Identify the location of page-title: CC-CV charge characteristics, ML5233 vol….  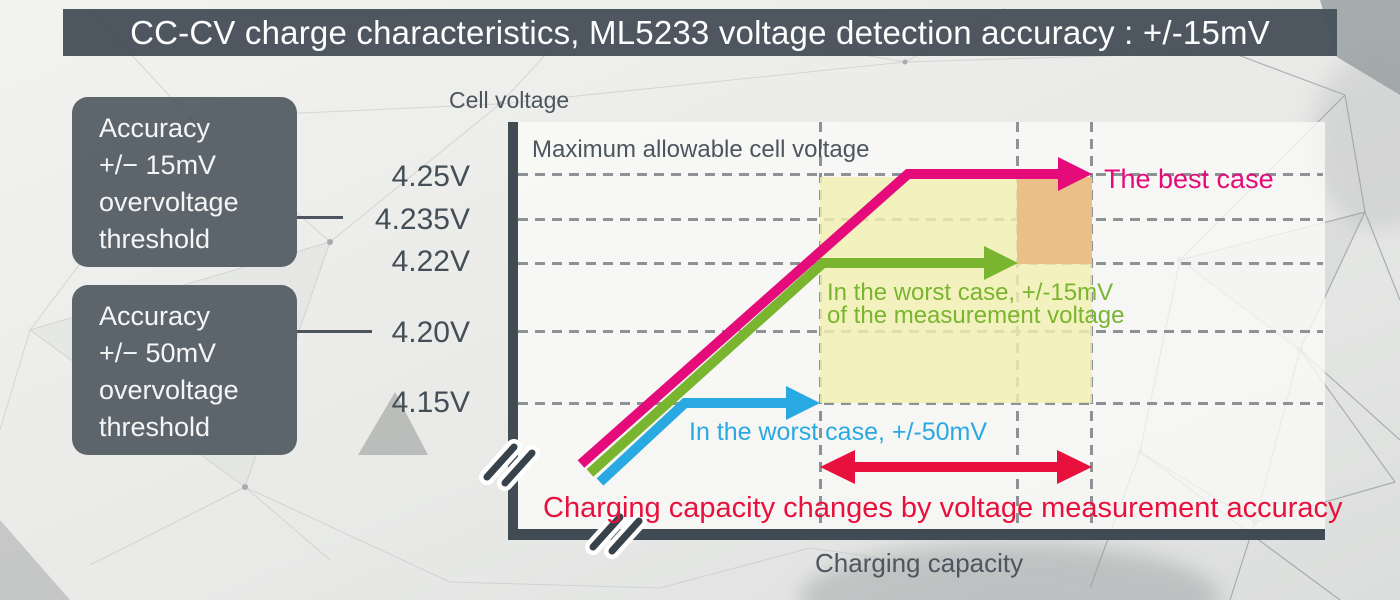
(700, 32).